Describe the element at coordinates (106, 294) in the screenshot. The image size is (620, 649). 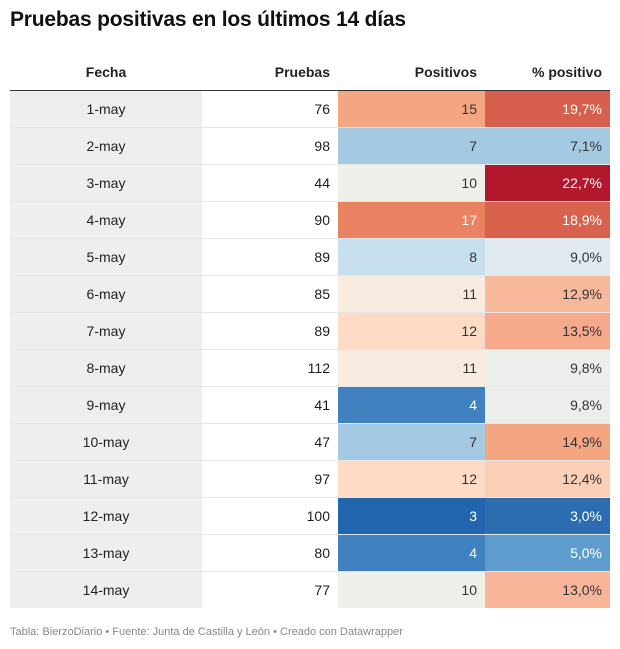
I see `cell-fecha: 6-may` at that location.